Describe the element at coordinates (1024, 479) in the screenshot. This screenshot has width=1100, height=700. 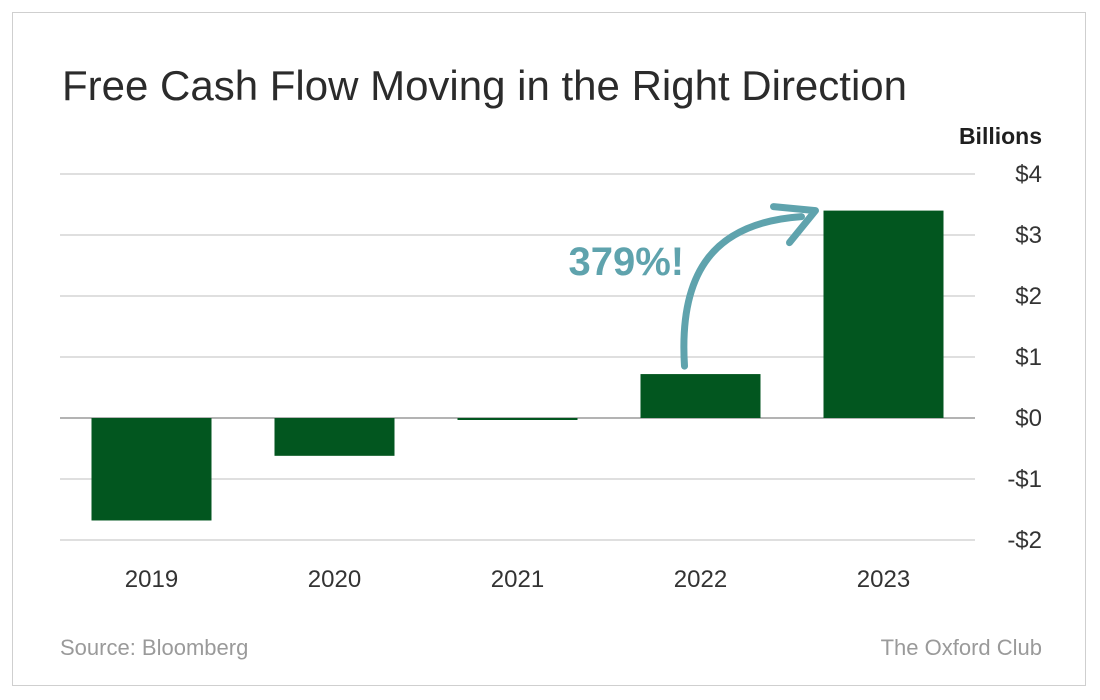
I see `y-tick-label: -$1` at that location.